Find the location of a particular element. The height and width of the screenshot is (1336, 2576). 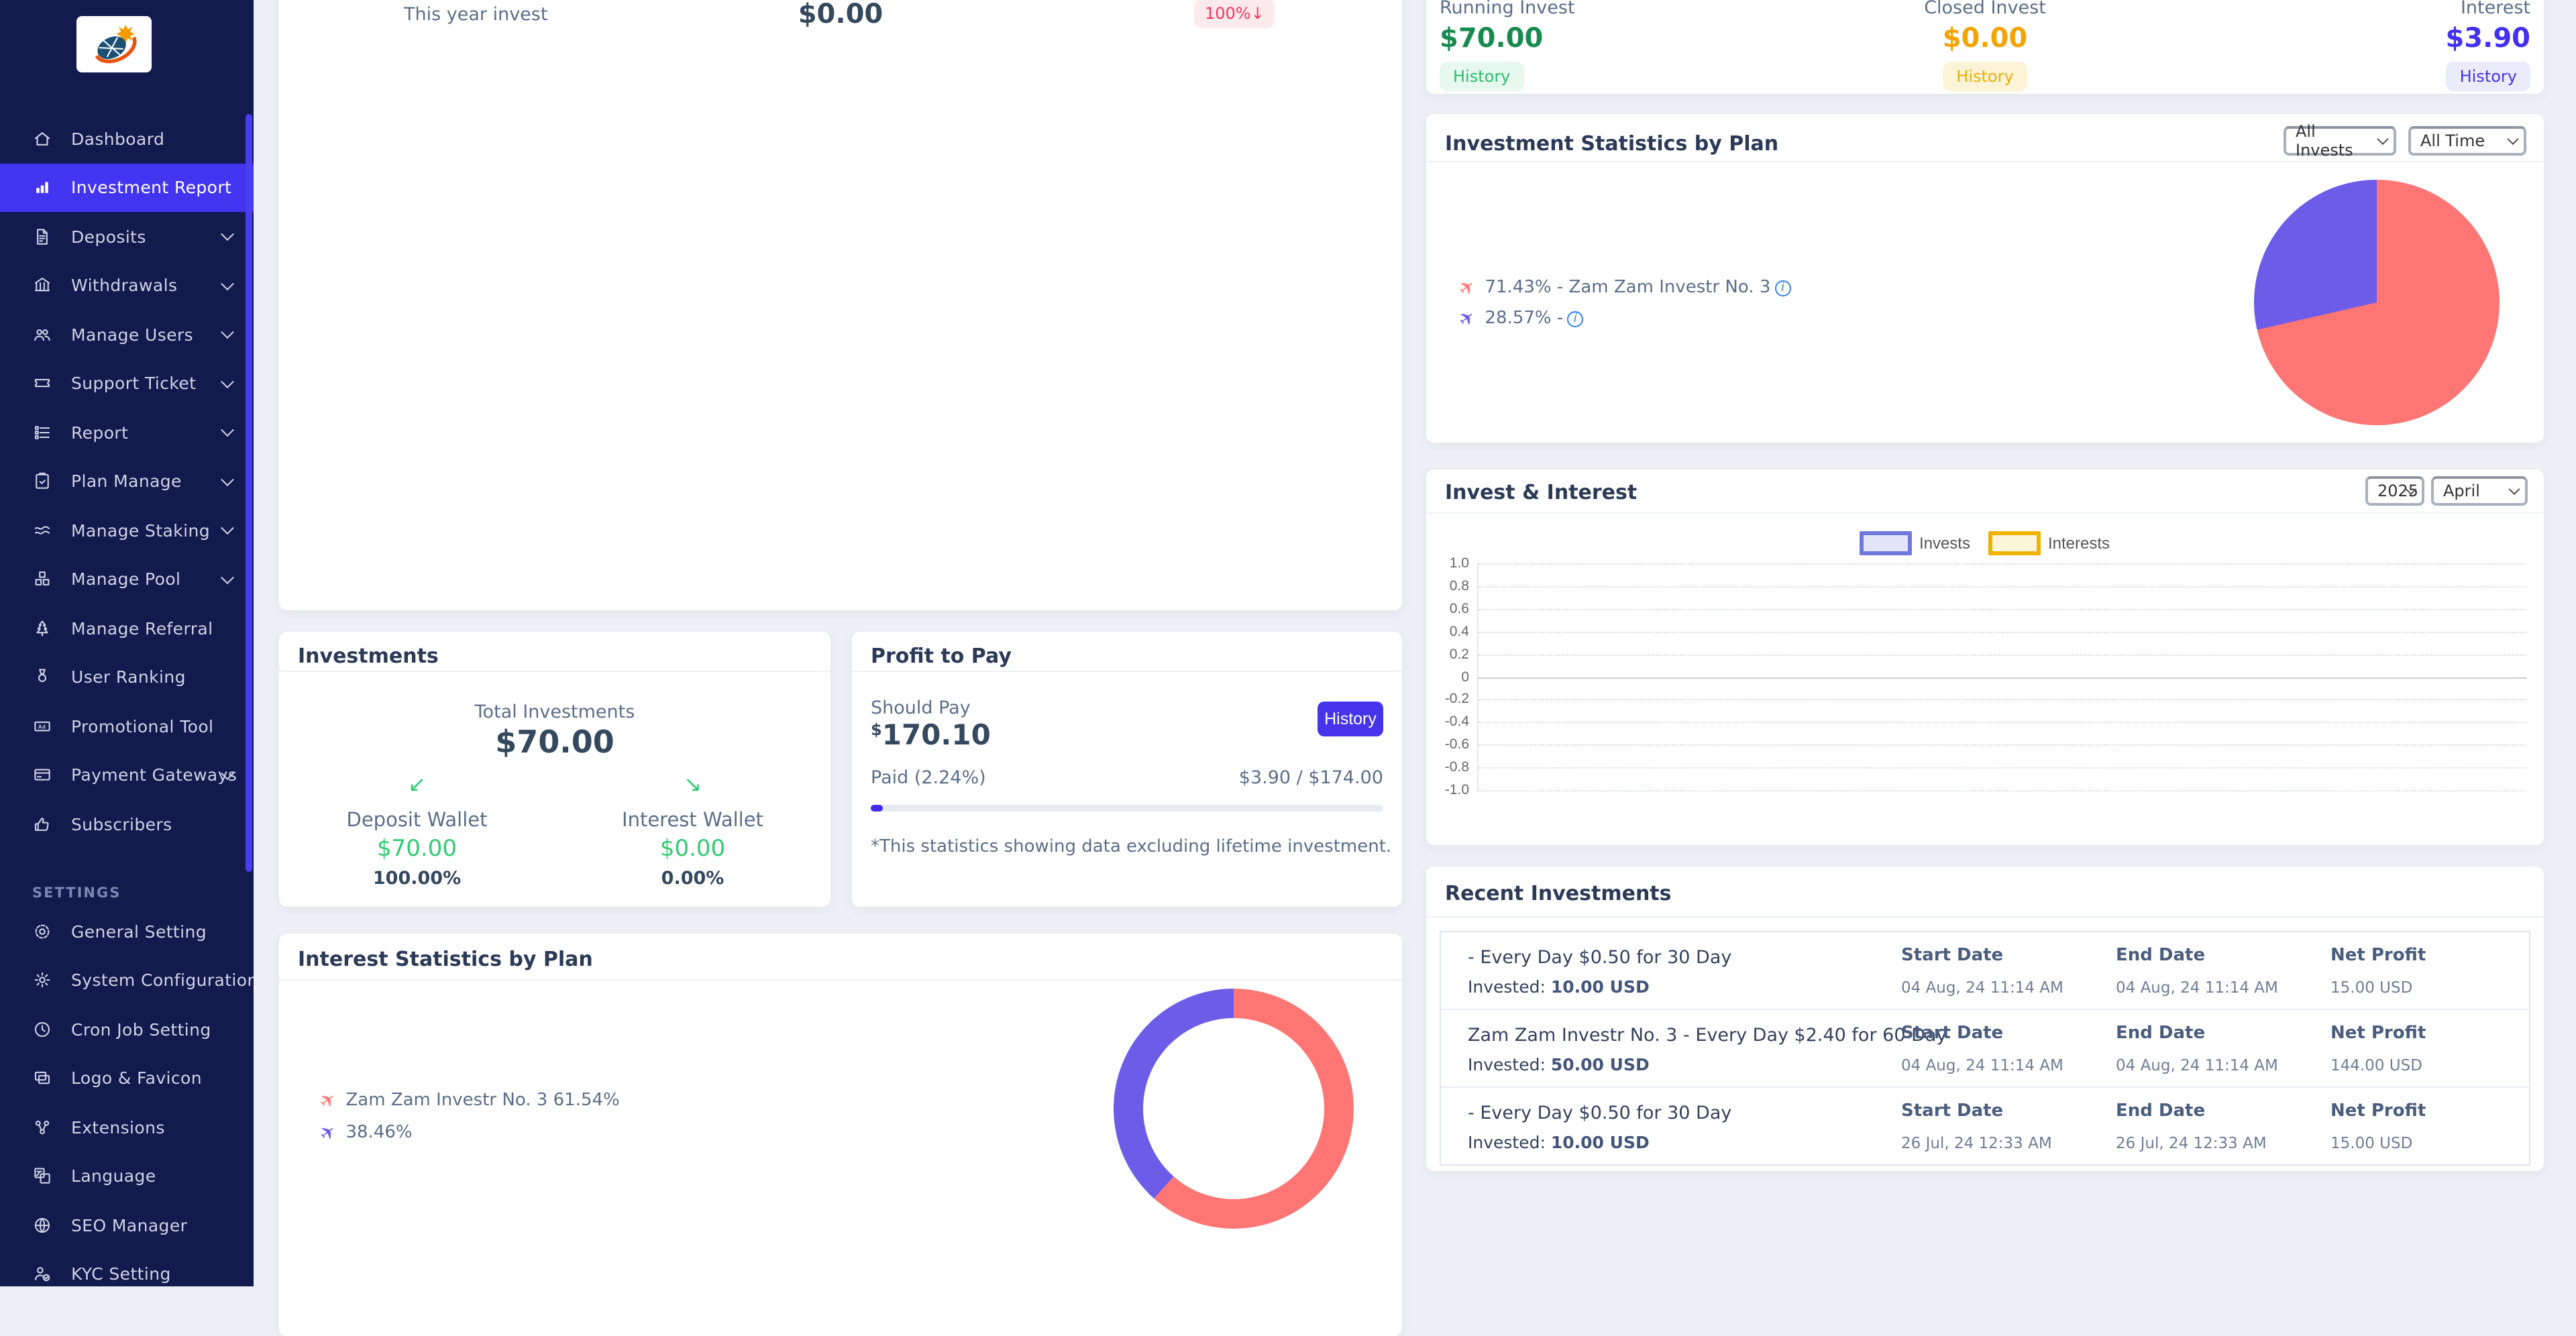

donut-hole is located at coordinates (1233, 1109).